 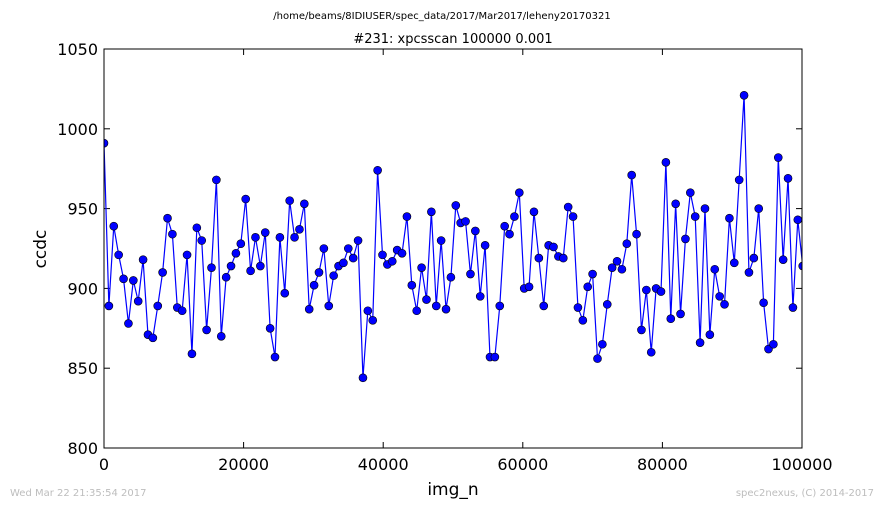 What do you see at coordinates (77, 49) in the screenshot?
I see `y-tick-label: 1050` at bounding box center [77, 49].